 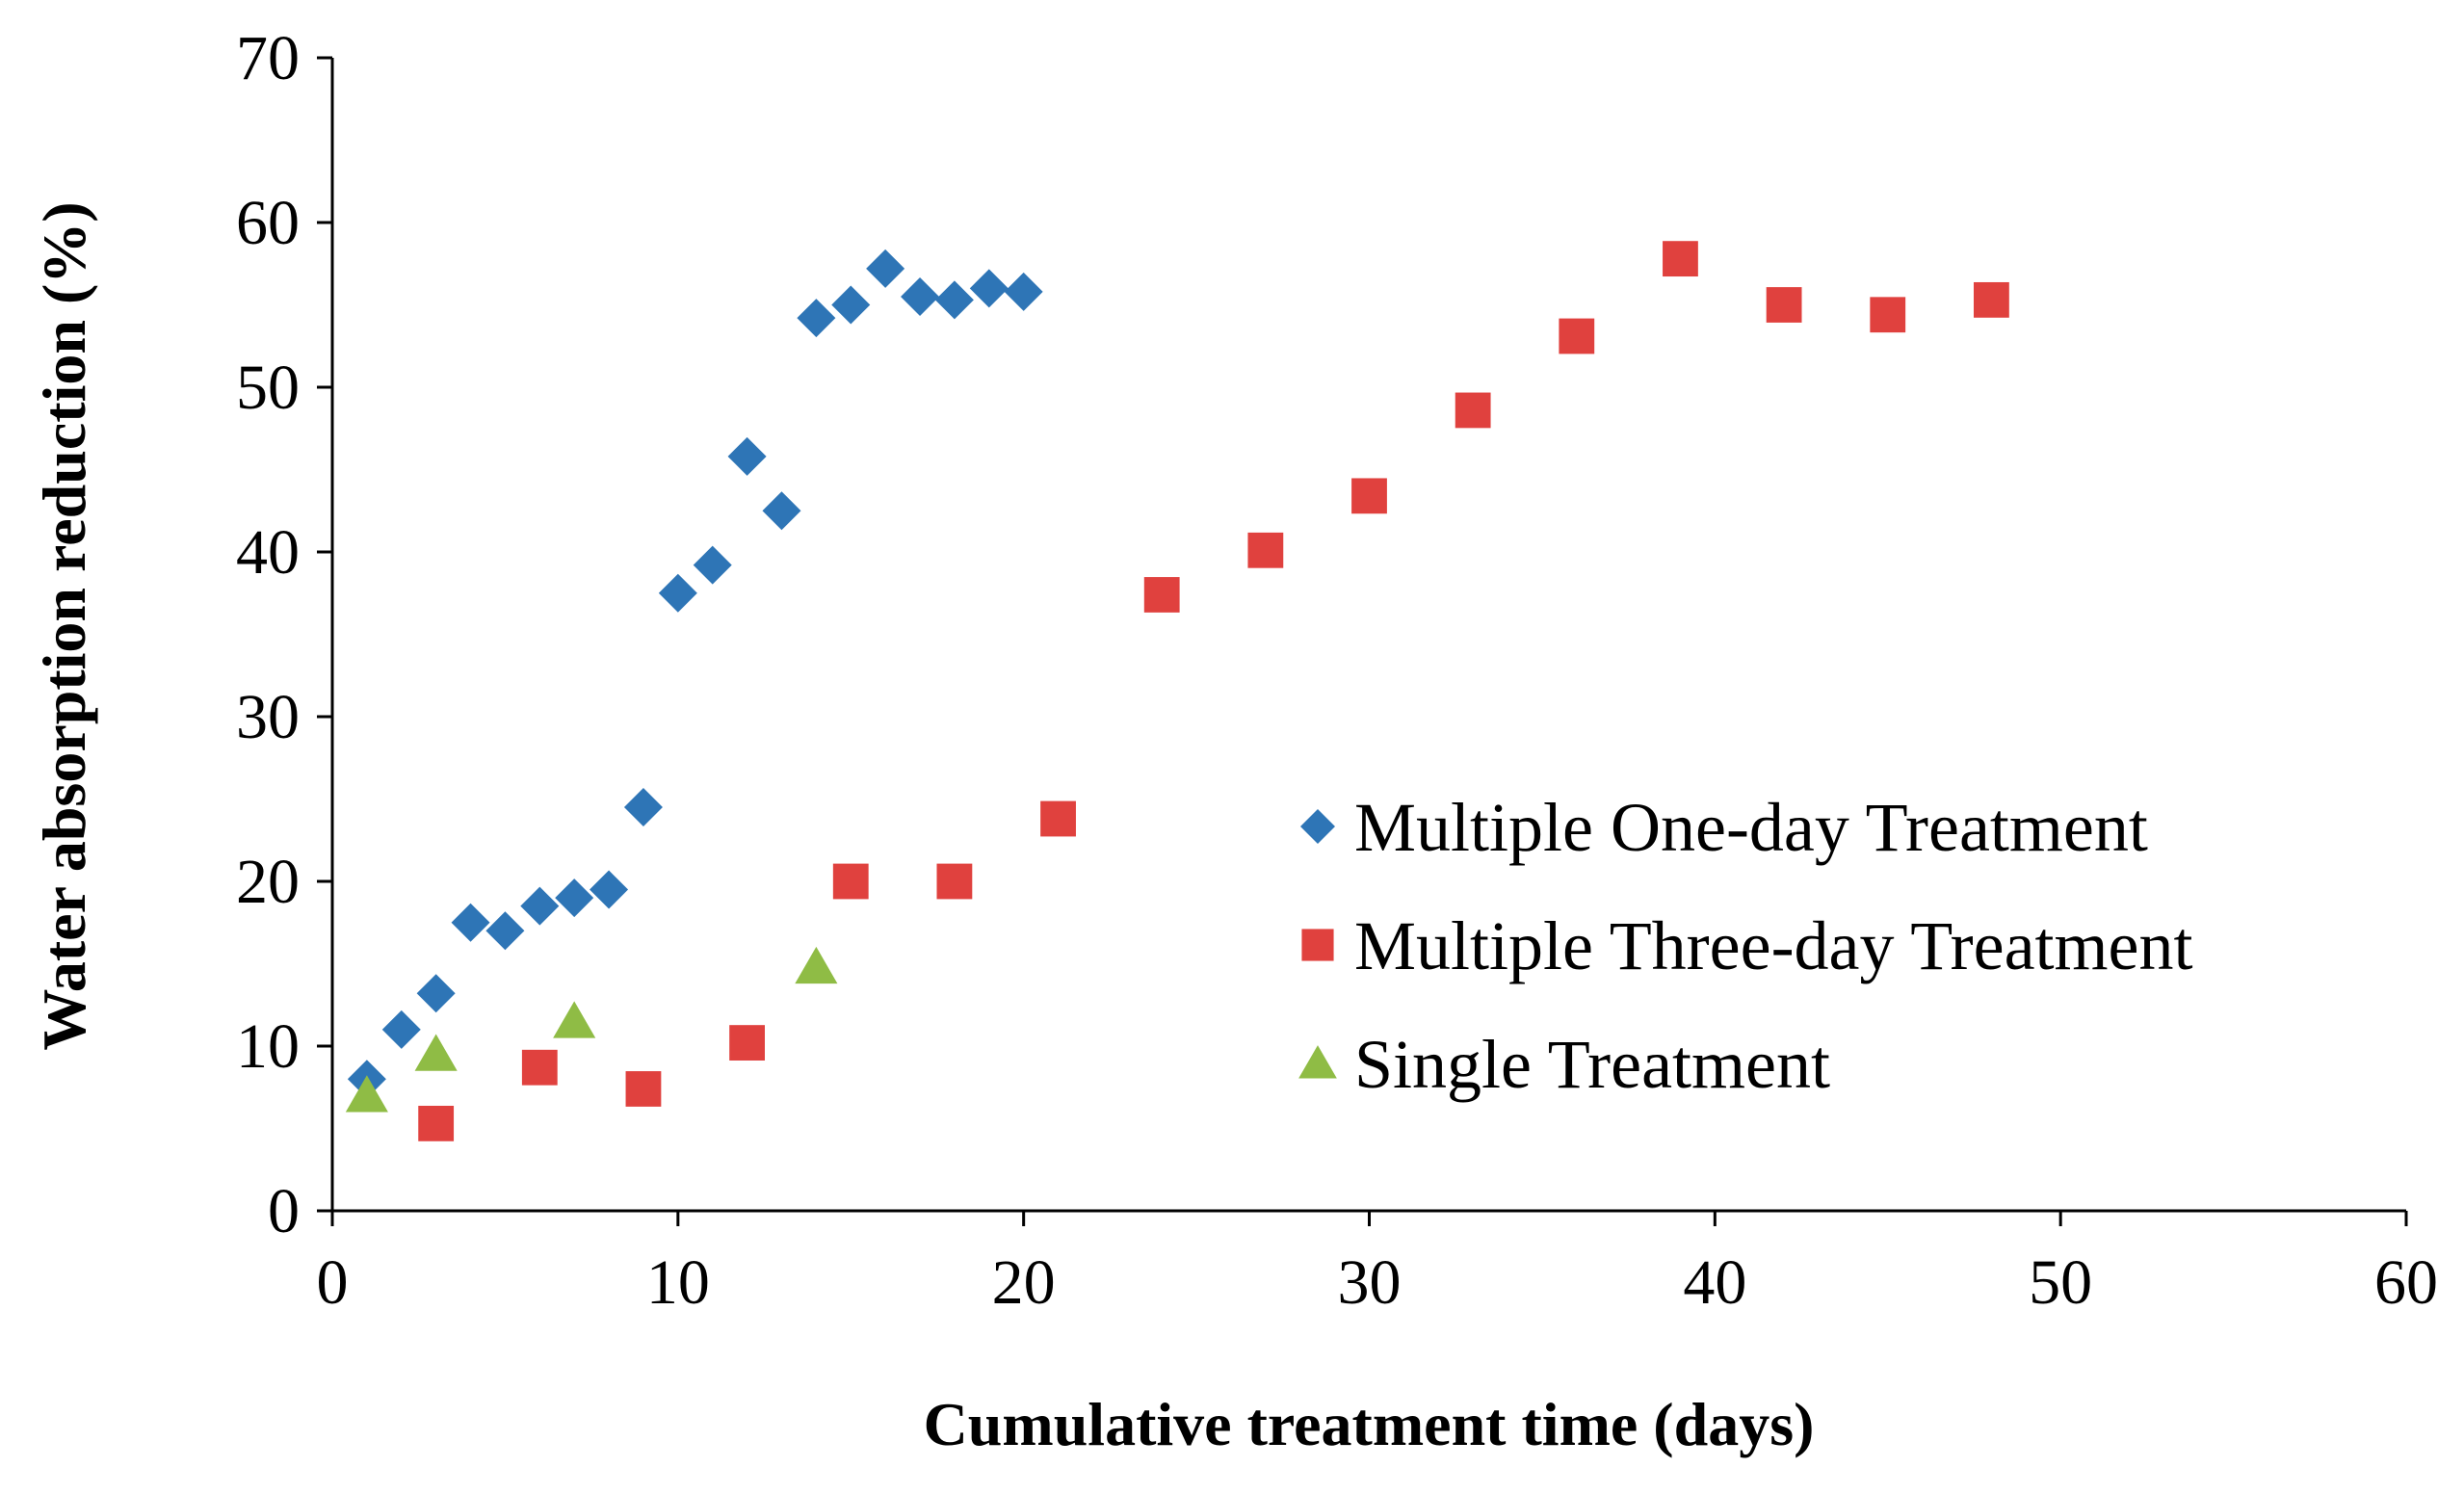 What do you see at coordinates (1369, 1424) in the screenshot?
I see `x-axis-title: Cumulative treatment time (days)` at bounding box center [1369, 1424].